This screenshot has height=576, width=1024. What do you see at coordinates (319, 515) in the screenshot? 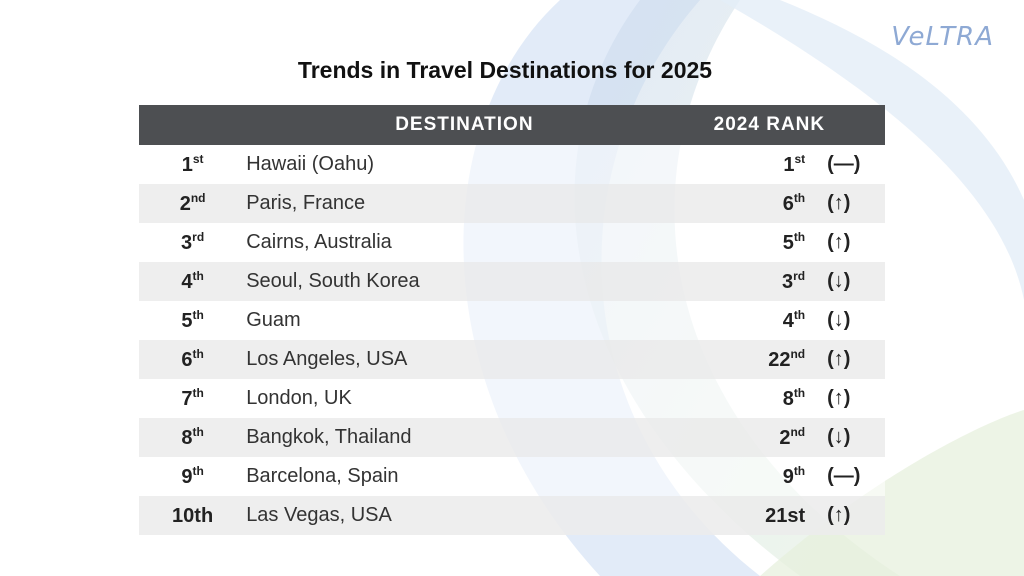
I see `destination-name: Las Vegas, USA` at bounding box center [319, 515].